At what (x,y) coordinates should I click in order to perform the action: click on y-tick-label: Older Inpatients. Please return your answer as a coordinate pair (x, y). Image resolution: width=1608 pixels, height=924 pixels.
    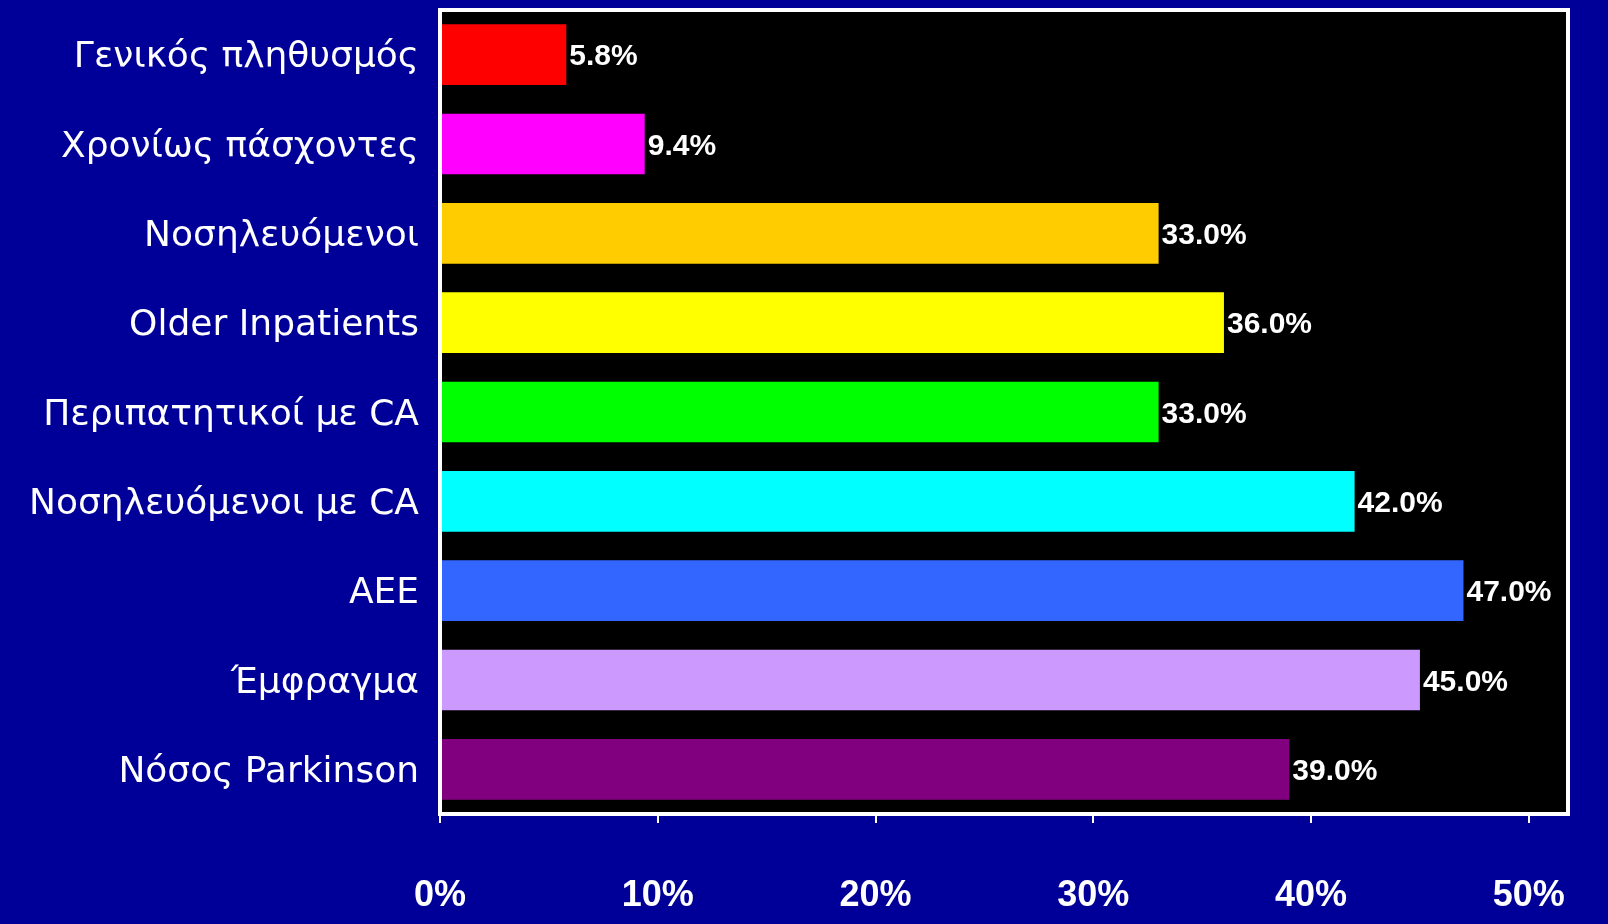
    Looking at the image, I should click on (274, 323).